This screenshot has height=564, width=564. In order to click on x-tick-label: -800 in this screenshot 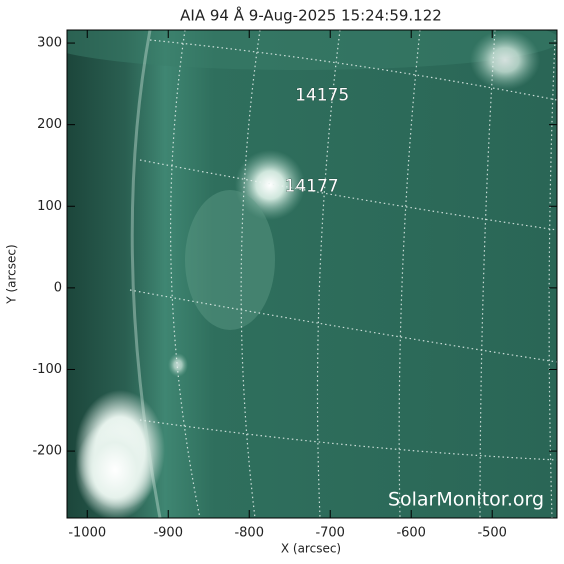, I will do `click(249, 533)`.